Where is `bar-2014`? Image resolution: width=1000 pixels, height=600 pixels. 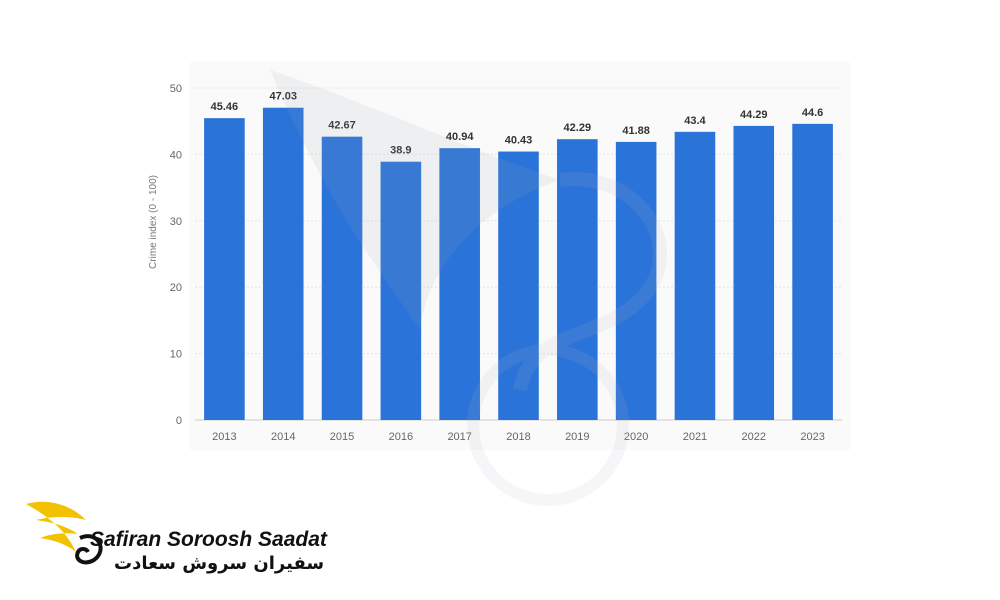
bar-2014 is located at coordinates (283, 264).